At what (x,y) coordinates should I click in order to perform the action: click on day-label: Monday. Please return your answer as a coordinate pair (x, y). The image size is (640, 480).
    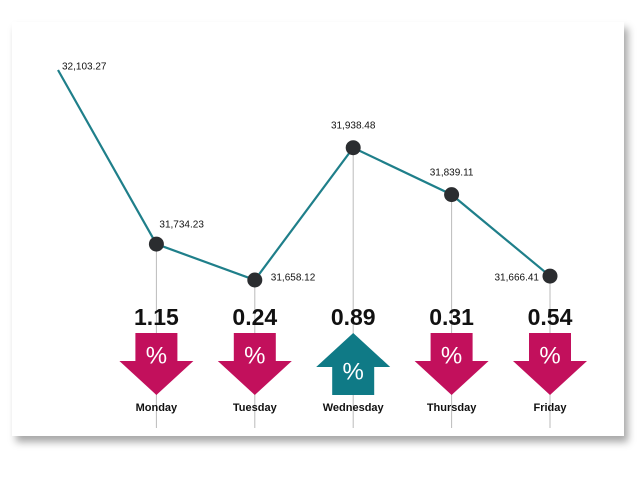
    Looking at the image, I should click on (157, 408).